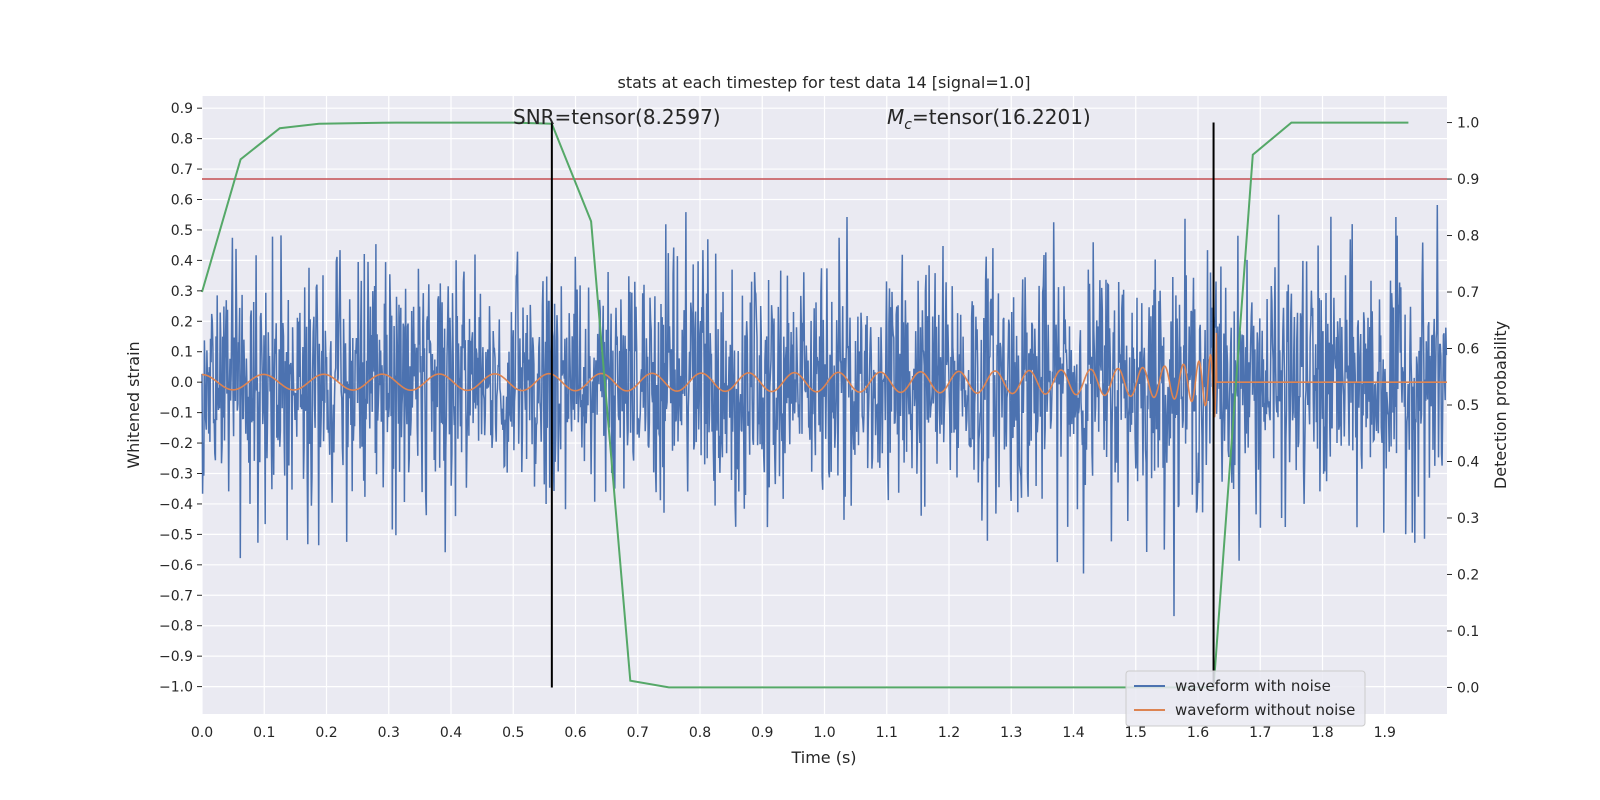  Describe the element at coordinates (823, 757) in the screenshot. I see `x-axis-label: Time (s)` at that location.